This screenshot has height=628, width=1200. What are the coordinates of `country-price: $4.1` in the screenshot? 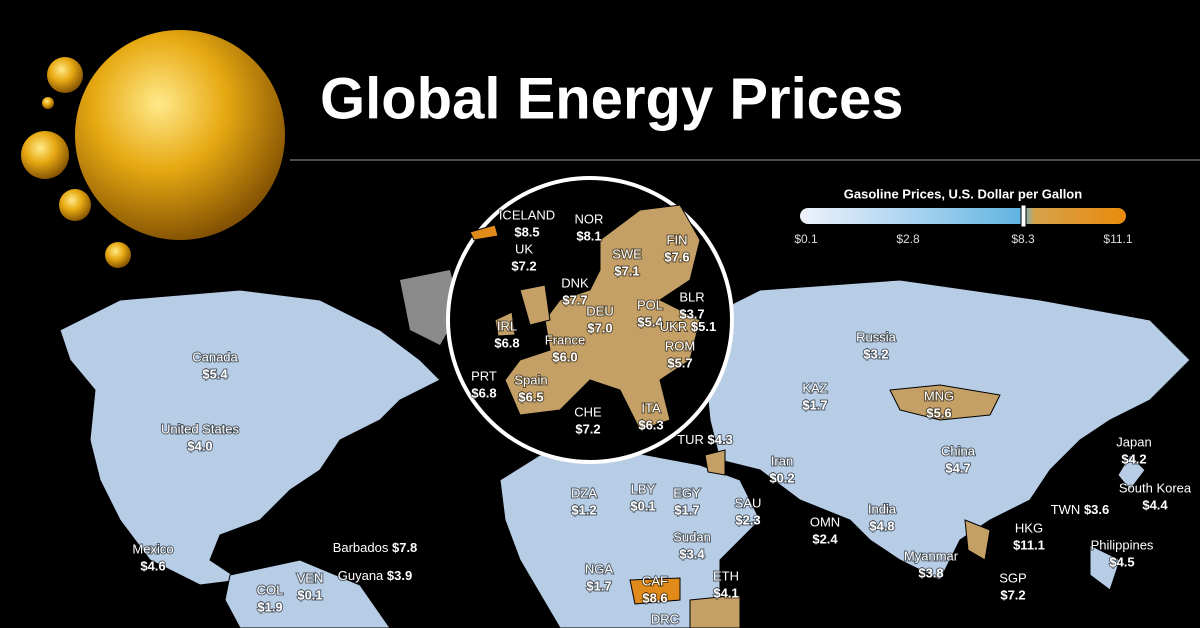 It's located at (725, 592).